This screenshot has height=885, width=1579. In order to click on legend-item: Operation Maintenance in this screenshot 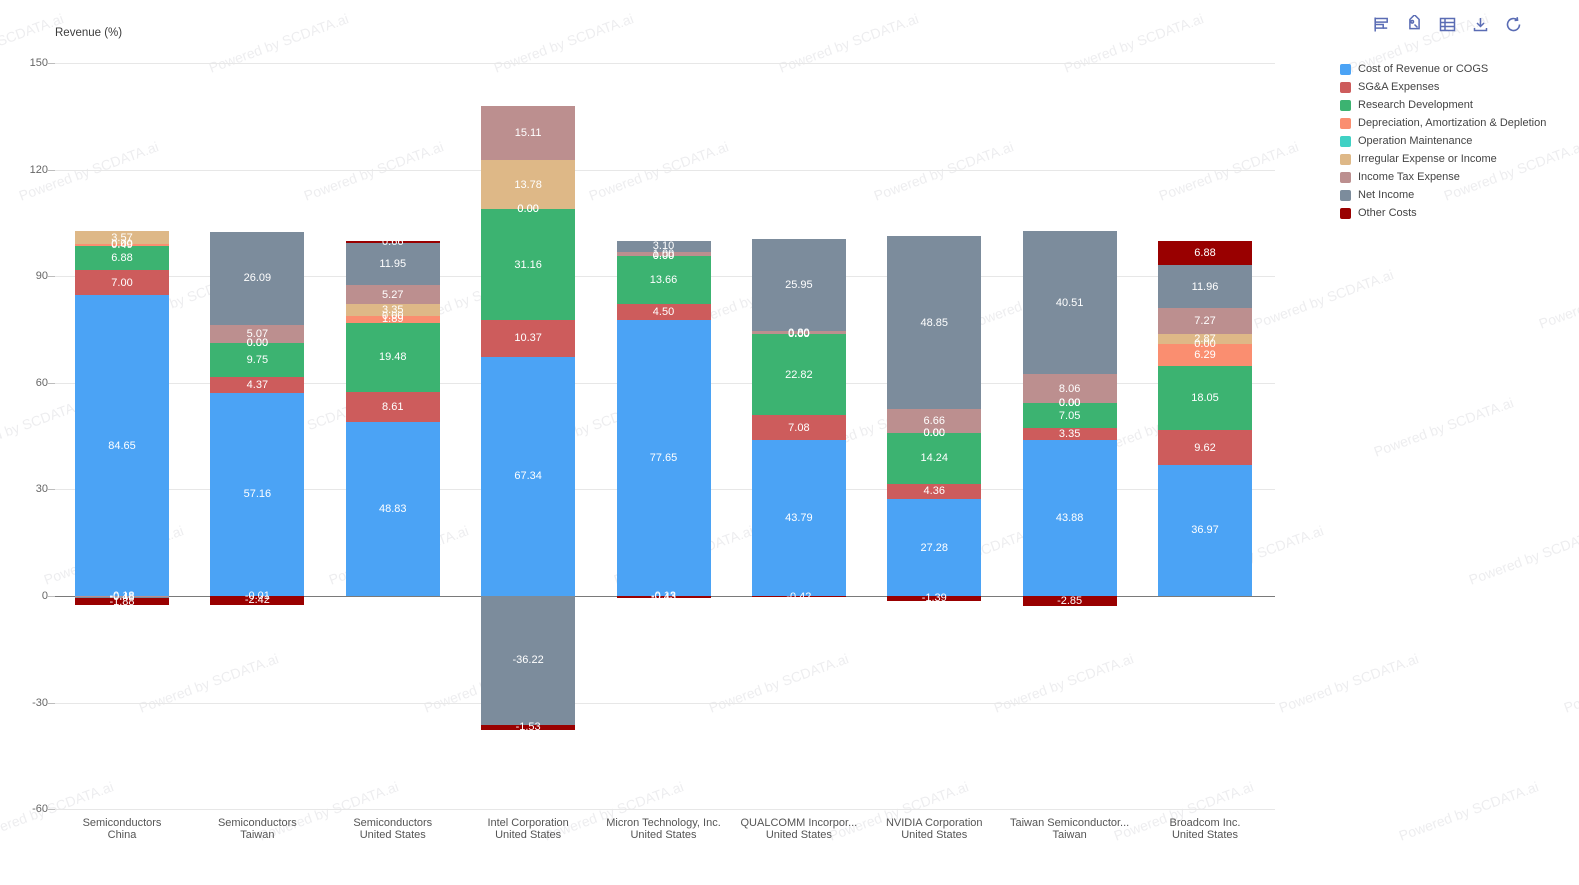, I will do `click(1443, 141)`.